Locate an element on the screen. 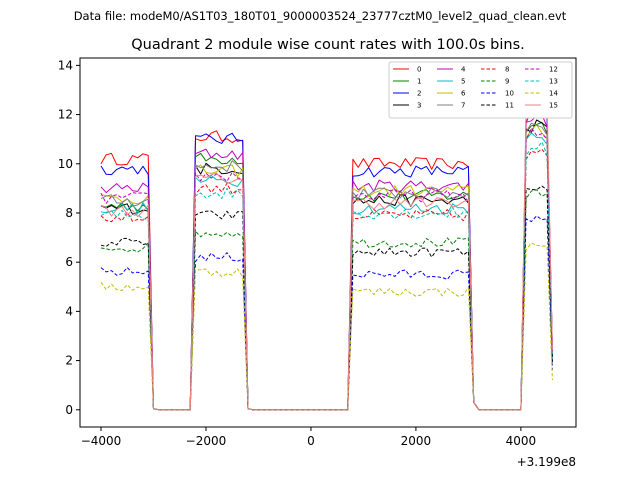 The height and width of the screenshot is (480, 640). legend-label-6: 6 is located at coordinates (463, 94).